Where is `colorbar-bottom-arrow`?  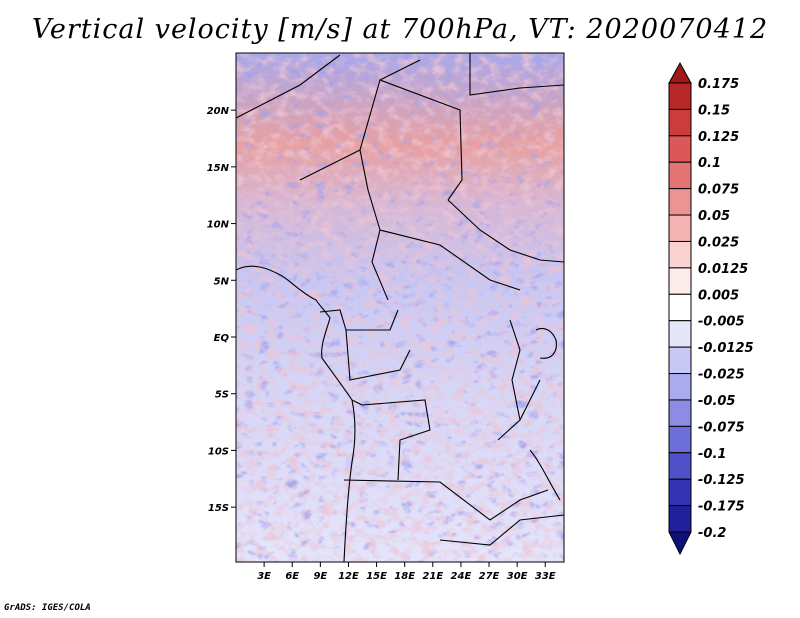
colorbar-bottom-arrow is located at coordinates (680, 543).